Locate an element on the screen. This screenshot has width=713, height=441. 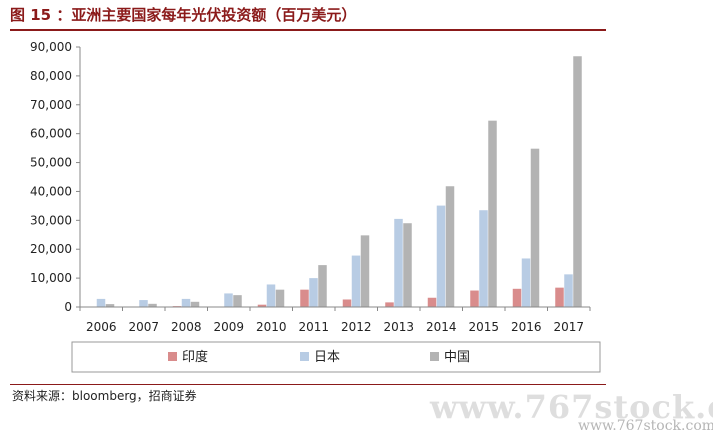
x-tick-label: 2011 is located at coordinates (313, 327).